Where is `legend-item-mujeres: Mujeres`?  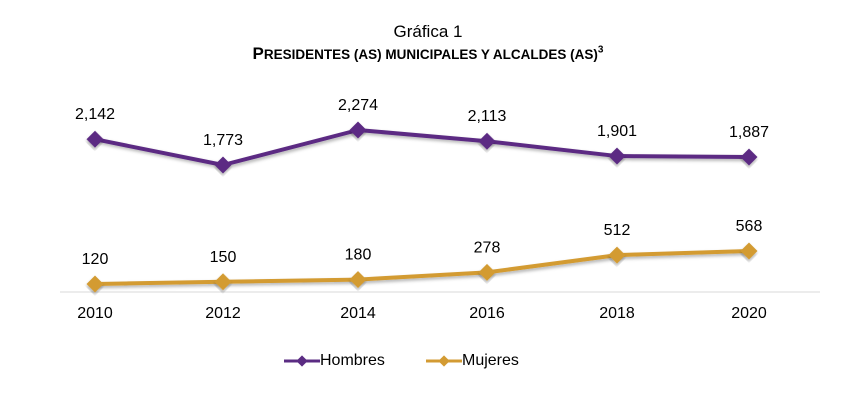 legend-item-mujeres: Mujeres is located at coordinates (472, 361).